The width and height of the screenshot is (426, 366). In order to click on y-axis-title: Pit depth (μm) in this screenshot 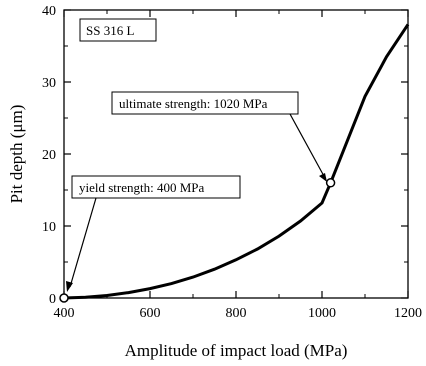, I will do `click(16, 154)`.